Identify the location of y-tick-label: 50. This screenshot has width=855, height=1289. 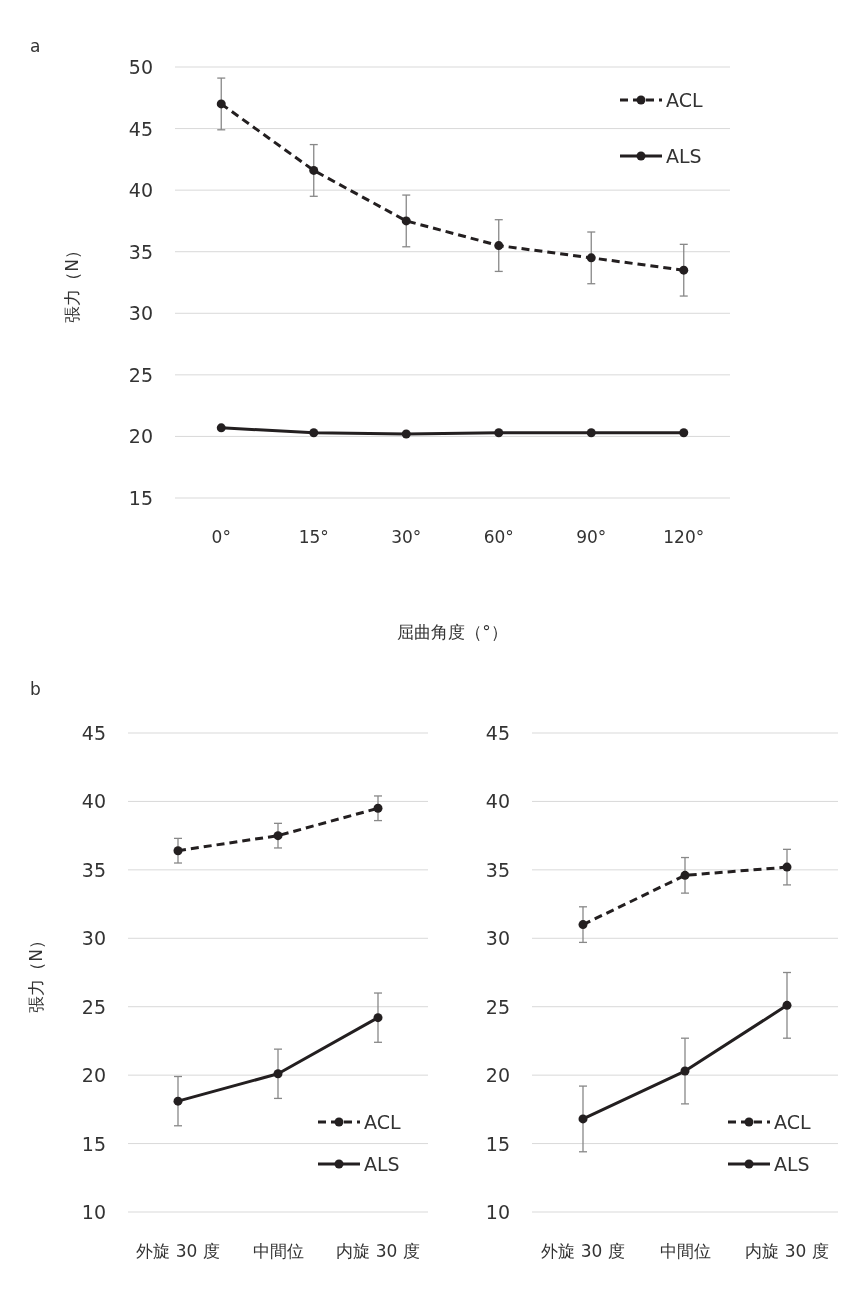
(140, 67).